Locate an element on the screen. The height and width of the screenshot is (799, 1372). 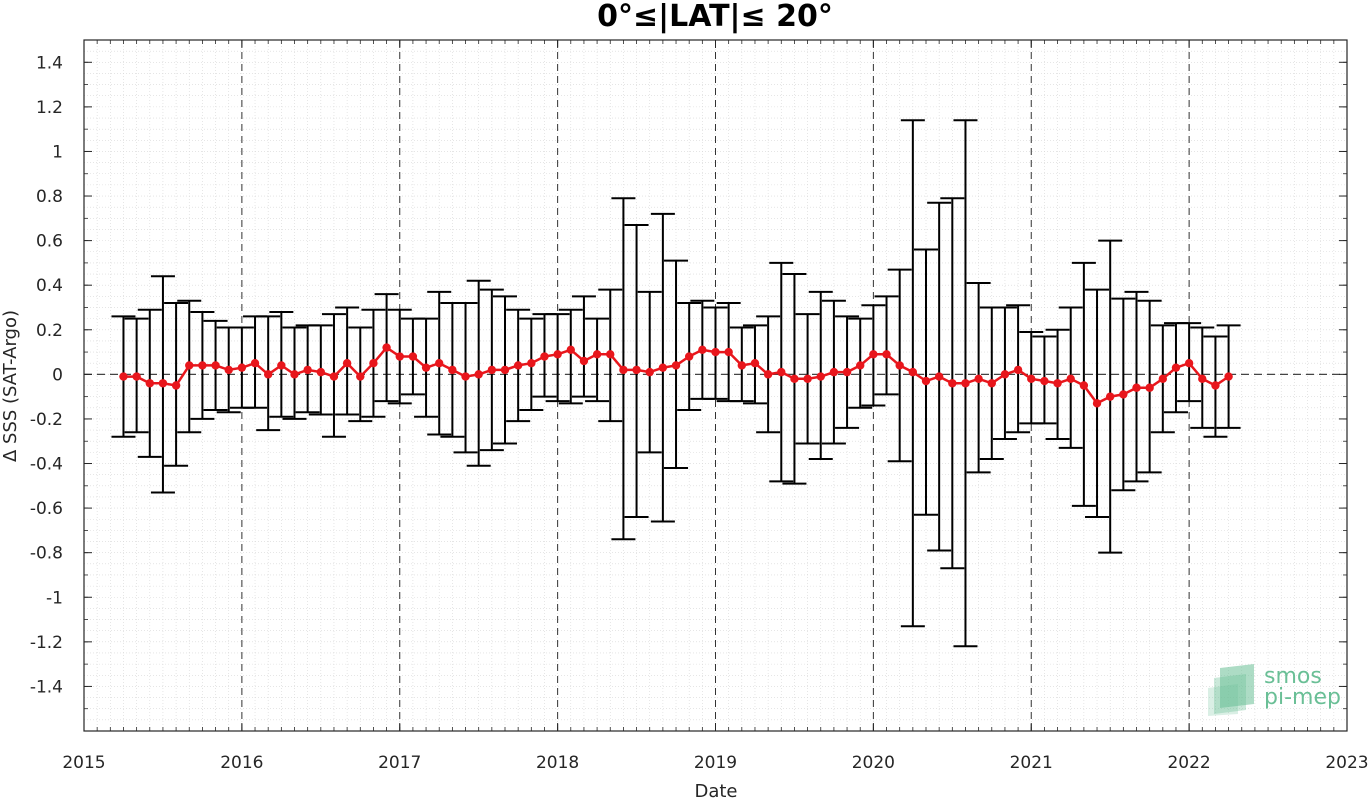
y-tick-label: 0.6 is located at coordinates (49, 242).